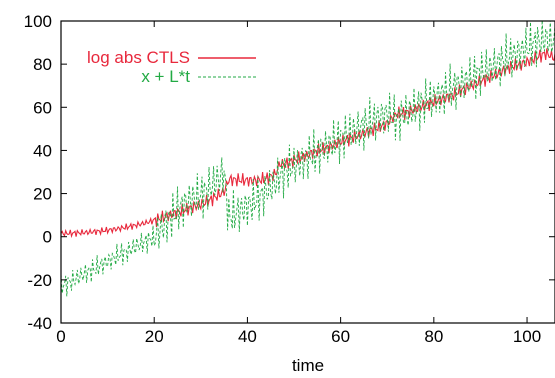 The height and width of the screenshot is (378, 555). What do you see at coordinates (247, 336) in the screenshot?
I see `x-tick-label: 40` at bounding box center [247, 336].